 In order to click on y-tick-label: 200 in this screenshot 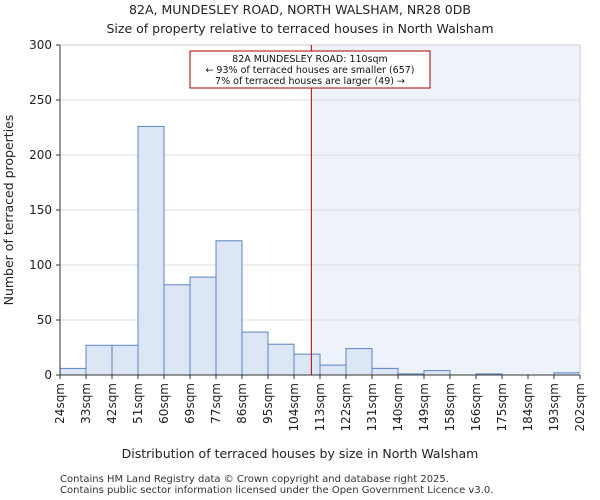, I will do `click(40, 155)`.